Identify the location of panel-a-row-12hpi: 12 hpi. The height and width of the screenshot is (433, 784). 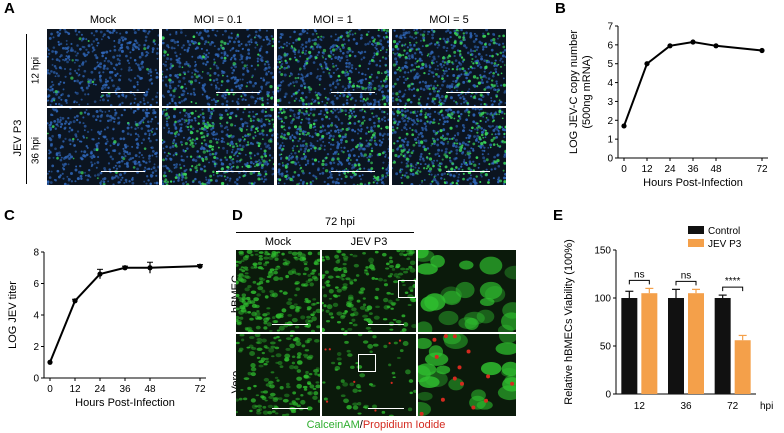
(36, 70).